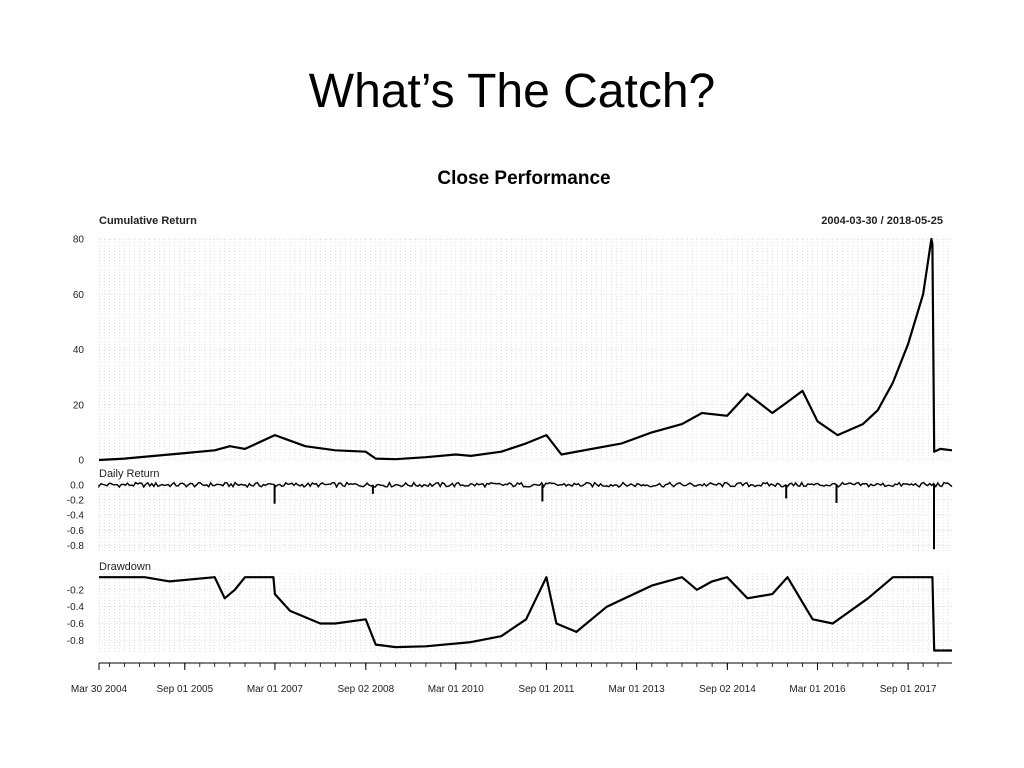 The width and height of the screenshot is (1024, 768). I want to click on x-tick-label: Sep 01 2017, so click(908, 689).